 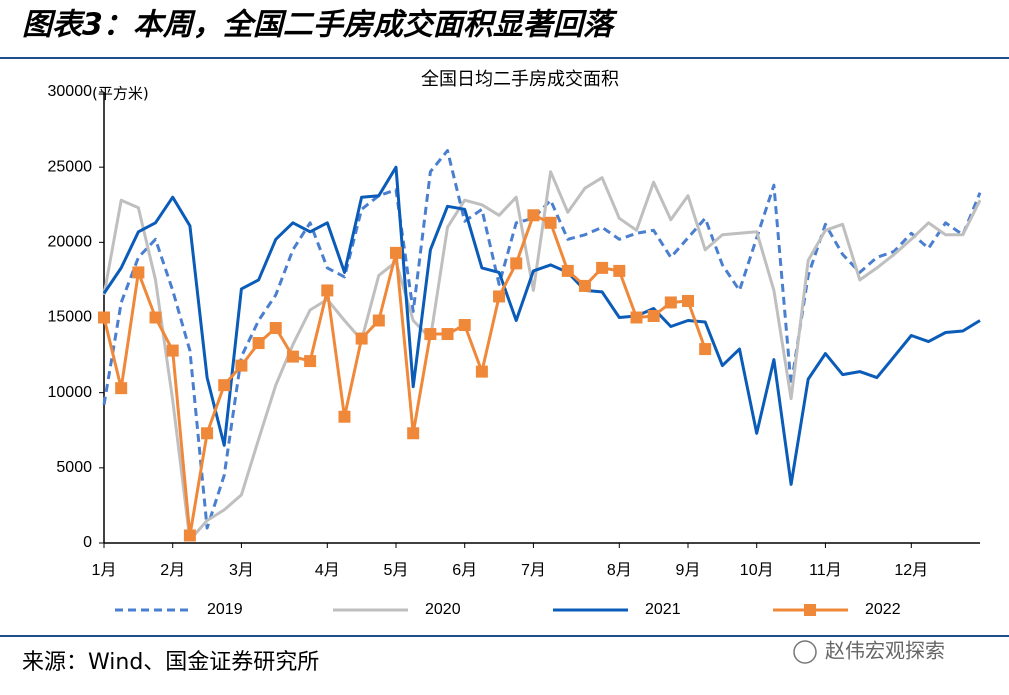 I want to click on x-tick-label: 1月, so click(x=104, y=570).